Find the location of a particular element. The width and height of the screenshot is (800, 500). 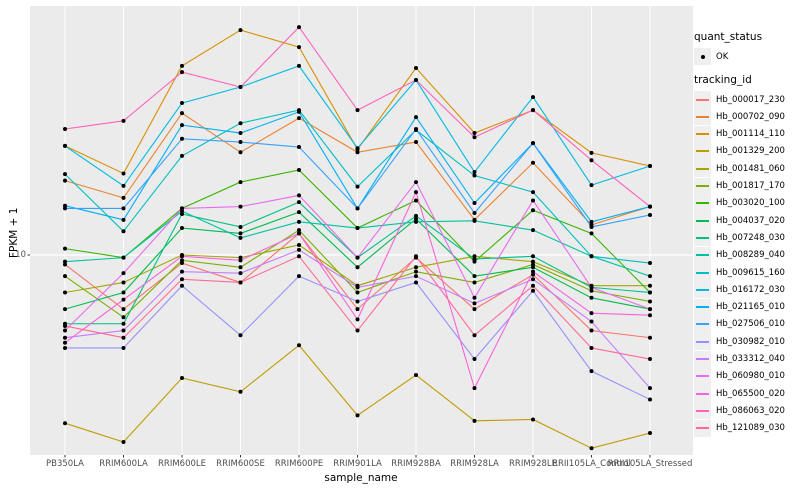

legend-title-tracking-id: tracking_id is located at coordinates (723, 80).